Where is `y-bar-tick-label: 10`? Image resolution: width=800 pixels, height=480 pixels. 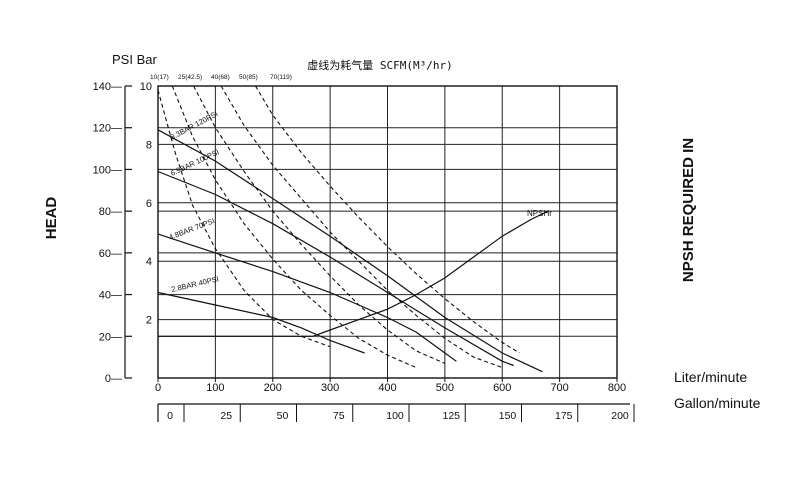
y-bar-tick-label: 10 is located at coordinates (146, 87).